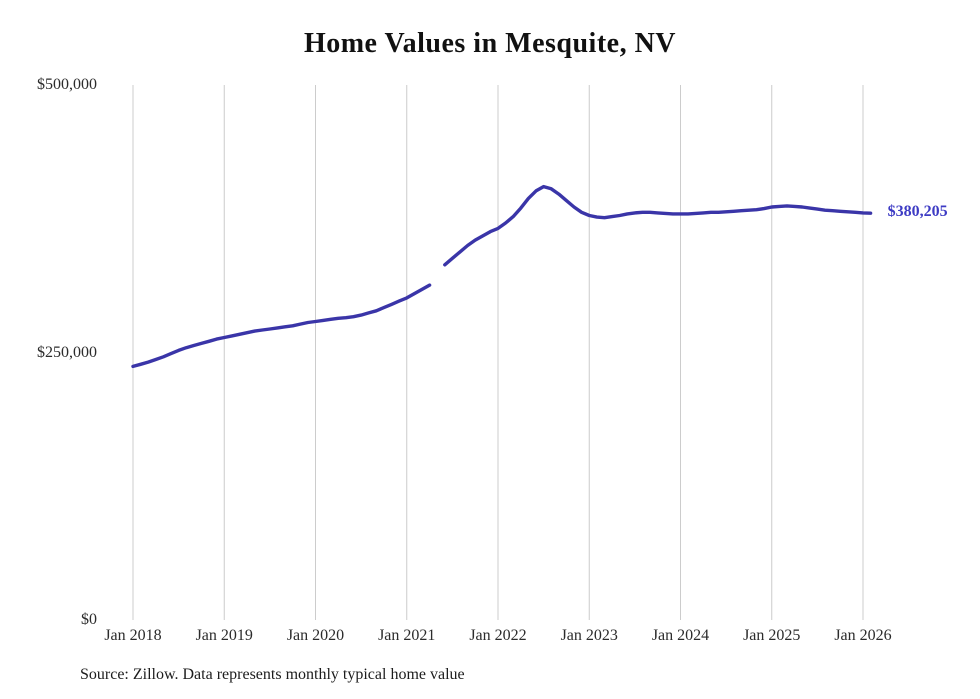 This screenshot has width=980, height=699. I want to click on x-tick-jan-2023: Jan 2023, so click(589, 635).